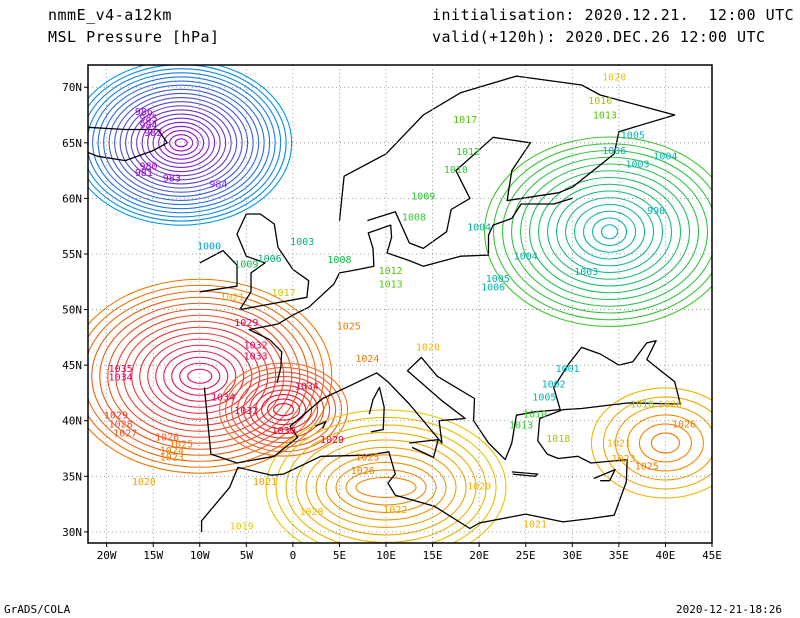  Describe the element at coordinates (121, 369) in the screenshot. I see `pressure-label: 1035` at that location.